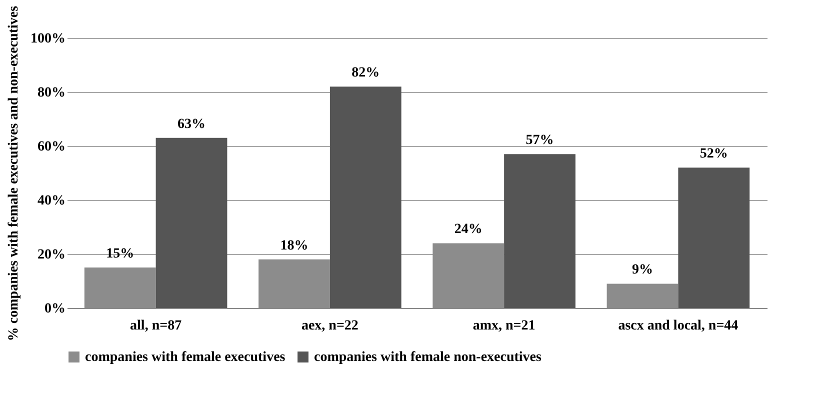  What do you see at coordinates (120, 254) in the screenshot?
I see `data-label: 15%` at bounding box center [120, 254].